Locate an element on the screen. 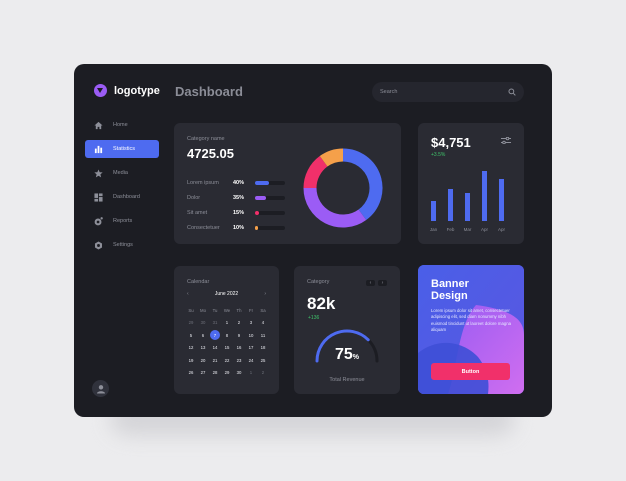 The width and height of the screenshot is (626, 481). gauge-label: Category is located at coordinates (318, 282).